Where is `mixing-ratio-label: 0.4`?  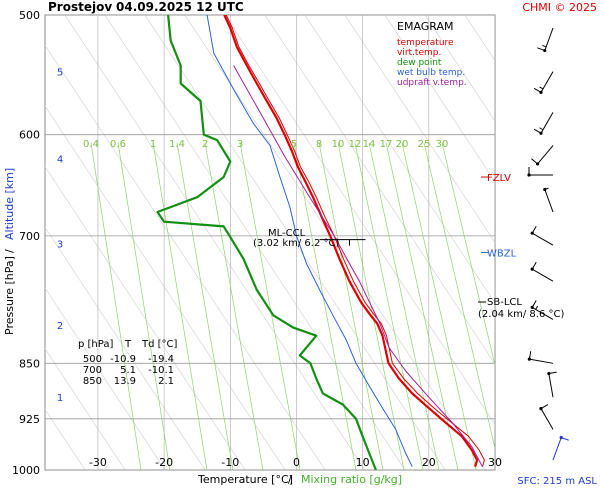 mixing-ratio-label: 0.4 is located at coordinates (91, 144).